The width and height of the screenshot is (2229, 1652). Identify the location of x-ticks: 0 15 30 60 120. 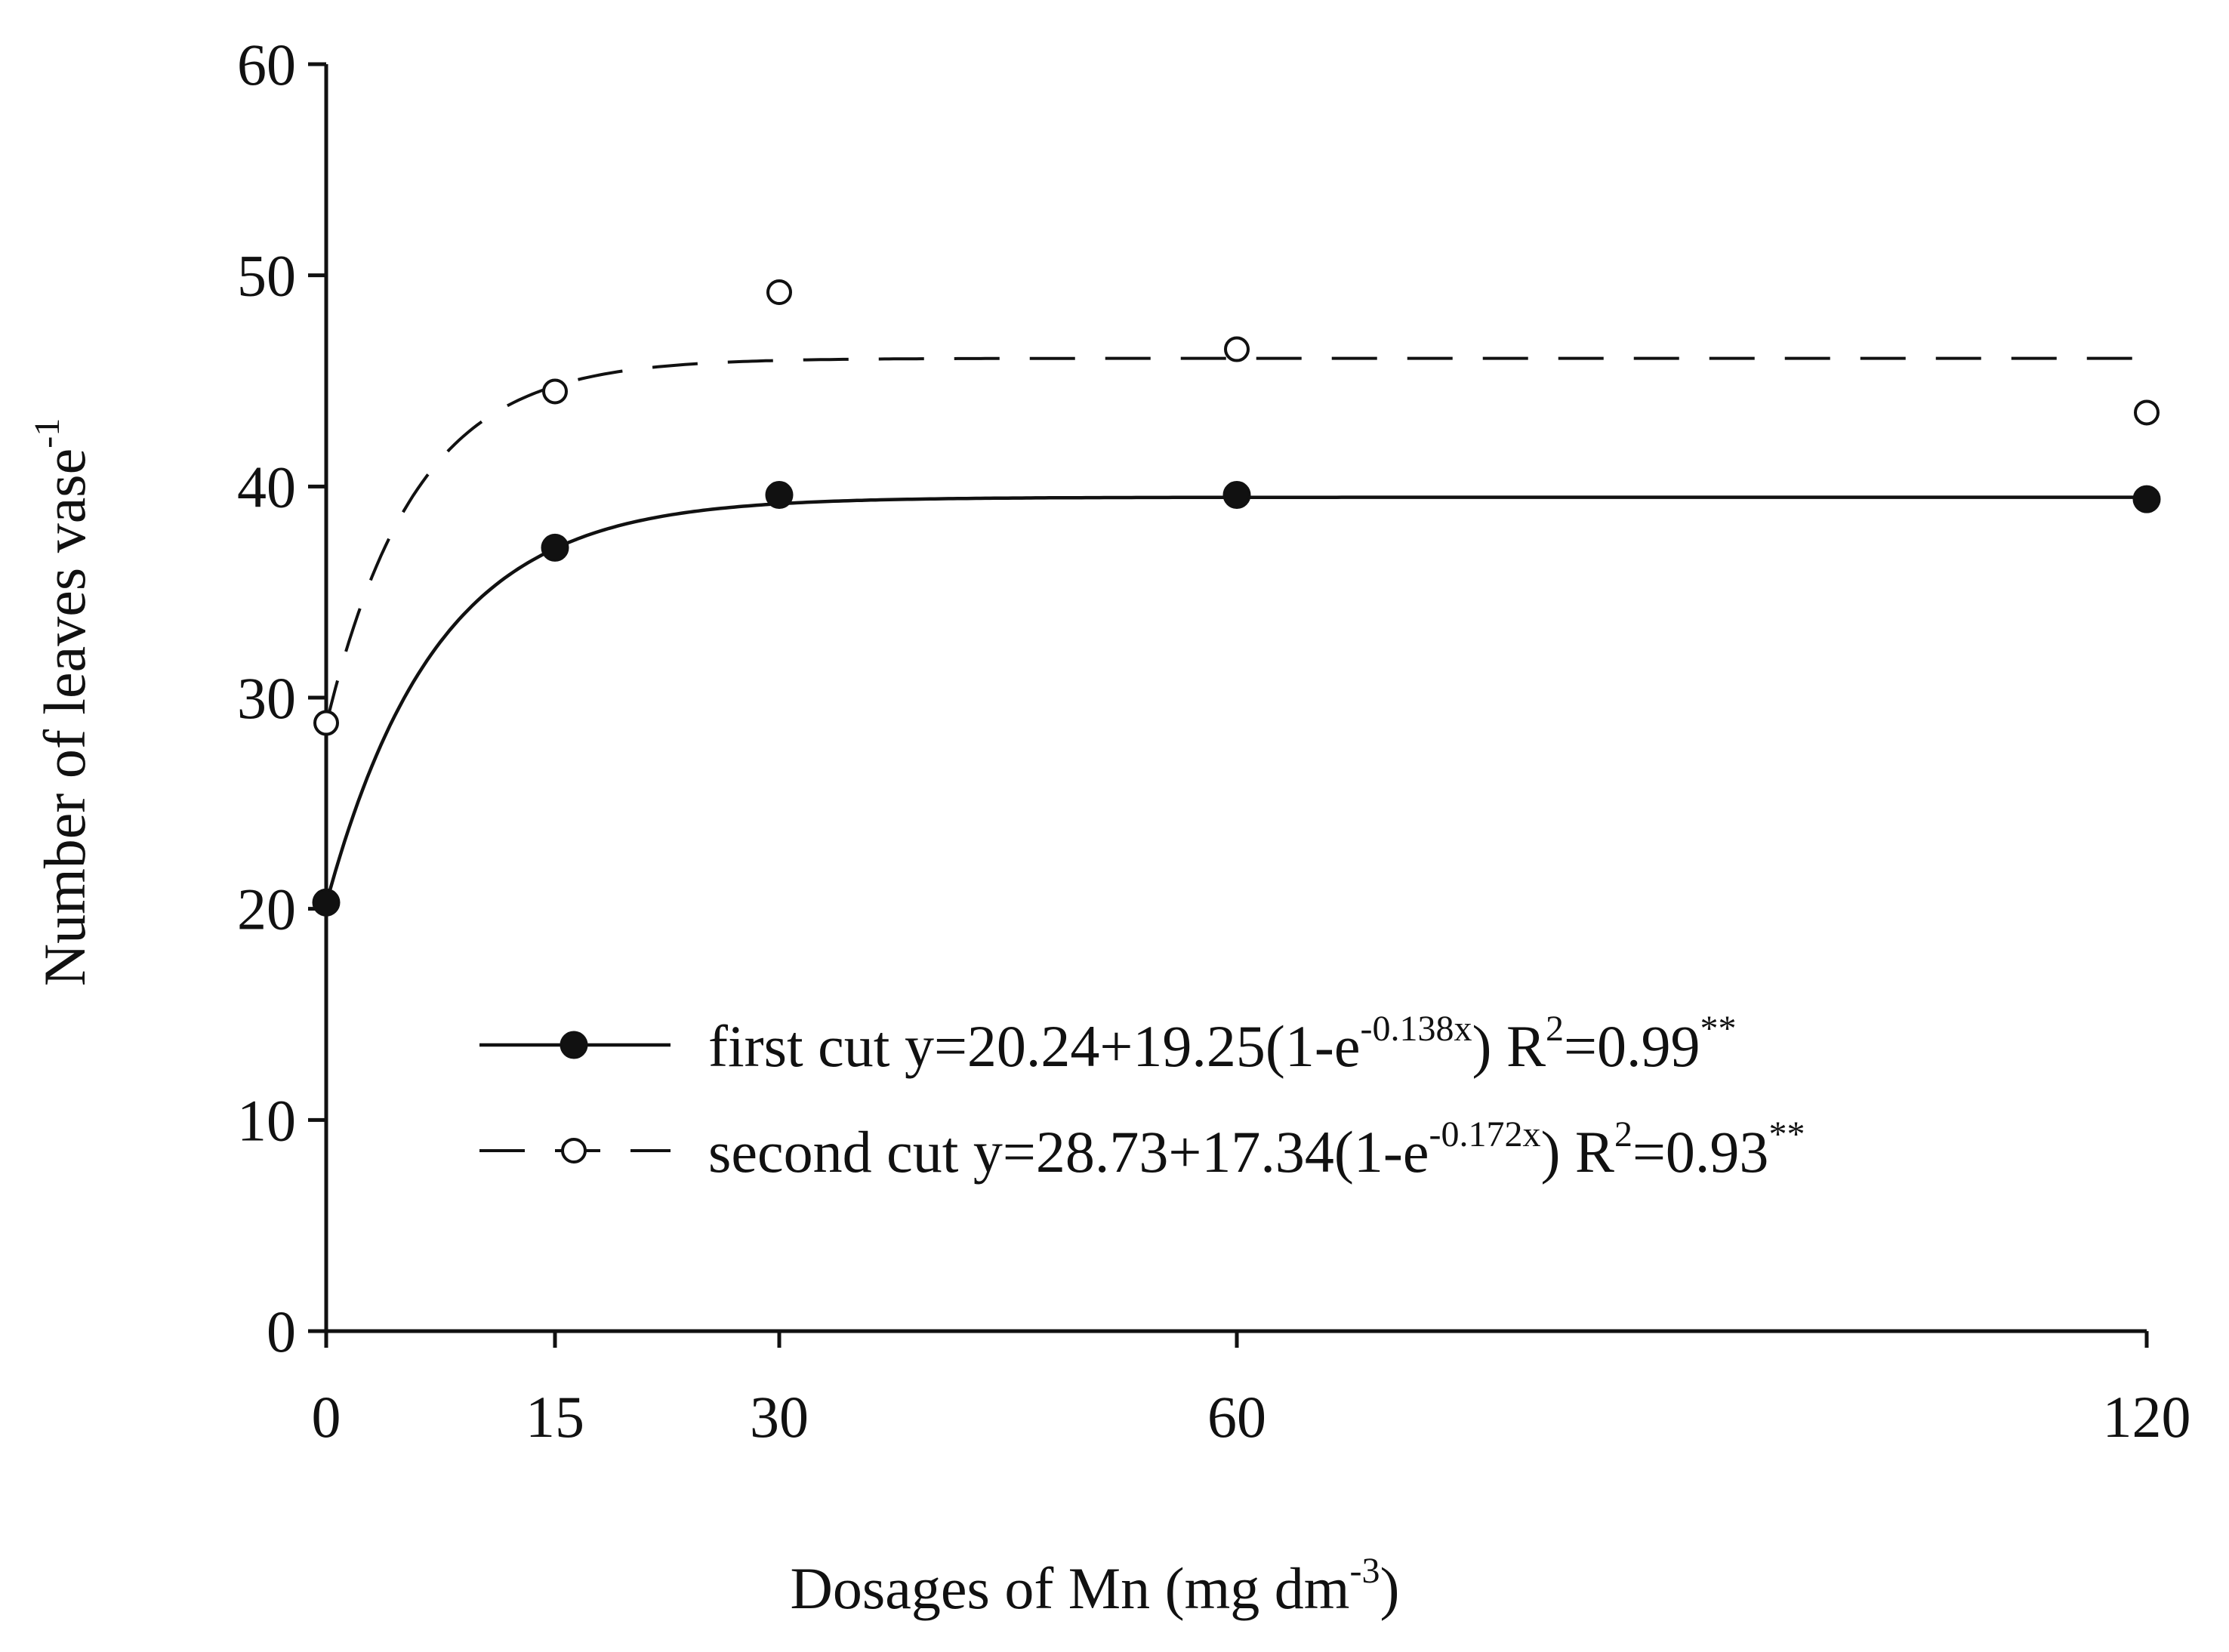
(1251, 1391).